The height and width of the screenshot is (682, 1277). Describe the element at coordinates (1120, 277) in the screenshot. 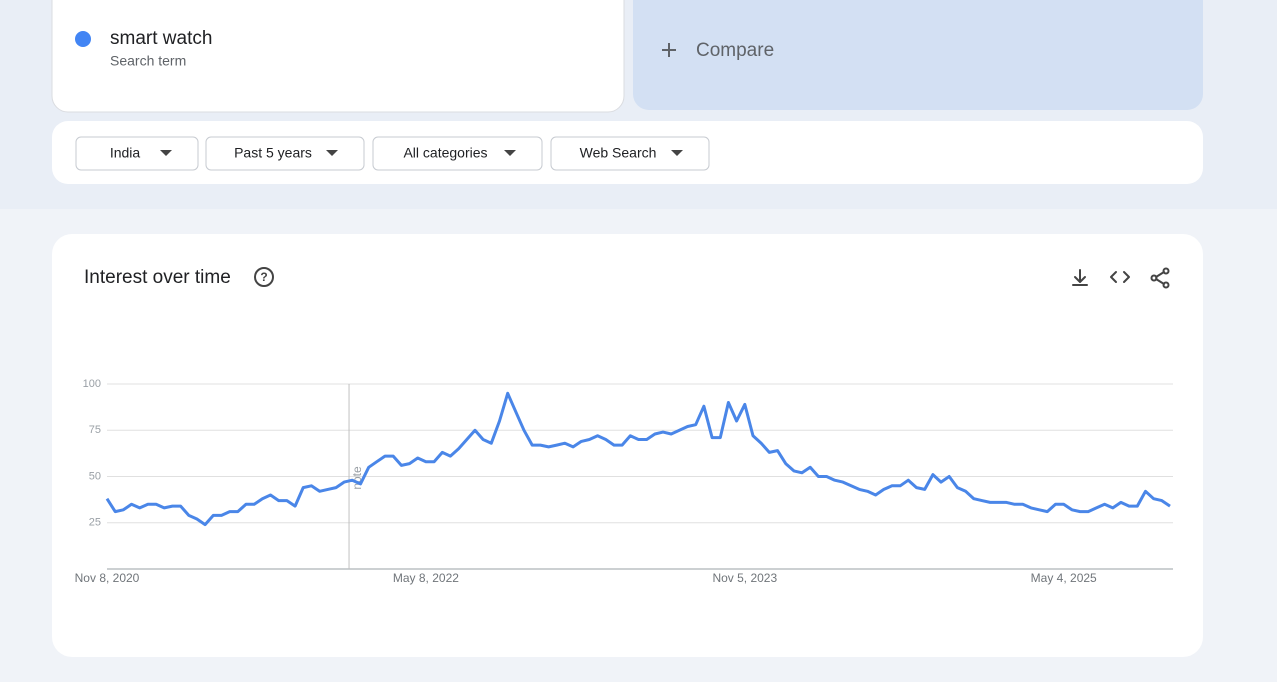

I see `embed-icon` at that location.